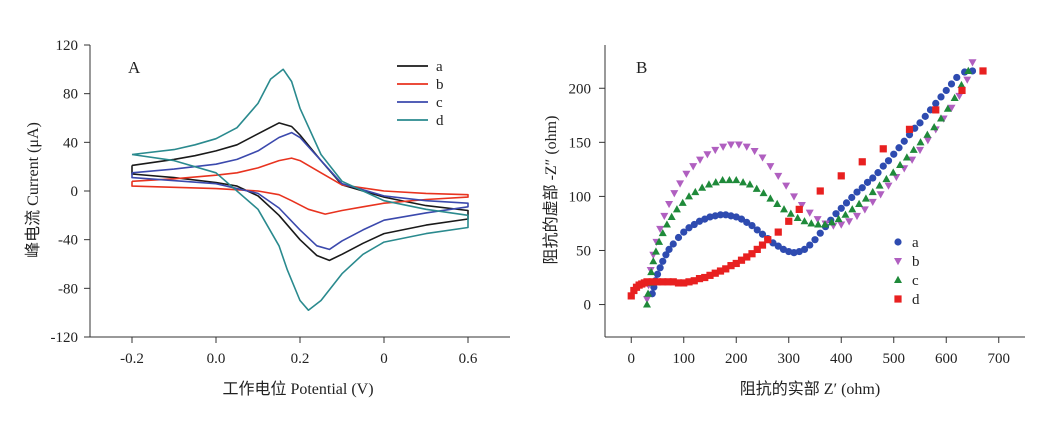 Image resolution: width=1059 pixels, height=424 pixels. What do you see at coordinates (915, 243) in the screenshot?
I see `panel-b-legend-label-a: a` at bounding box center [915, 243].